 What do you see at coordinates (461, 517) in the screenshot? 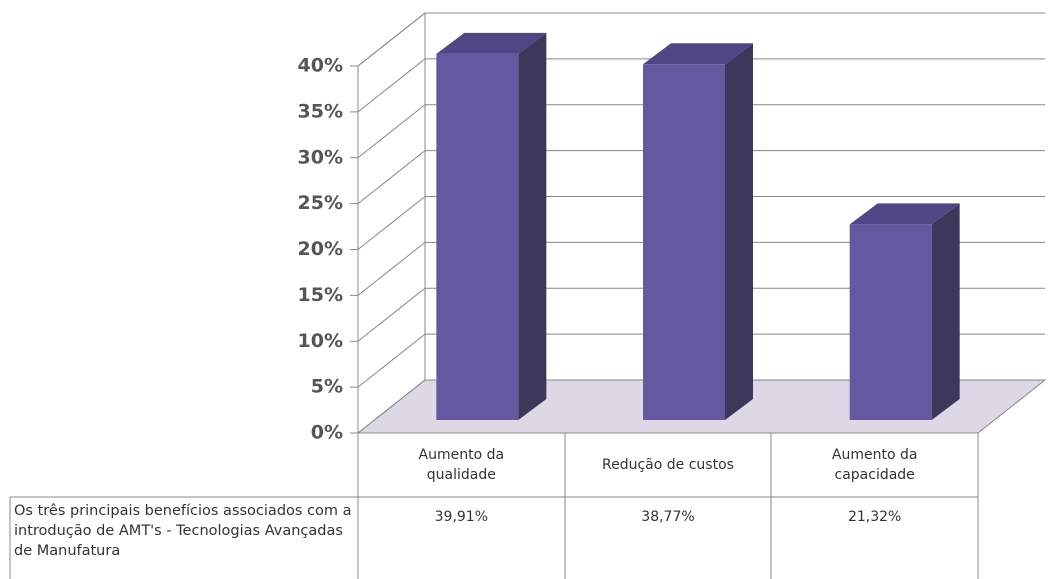
I see `value-label: 39,91%` at bounding box center [461, 517].